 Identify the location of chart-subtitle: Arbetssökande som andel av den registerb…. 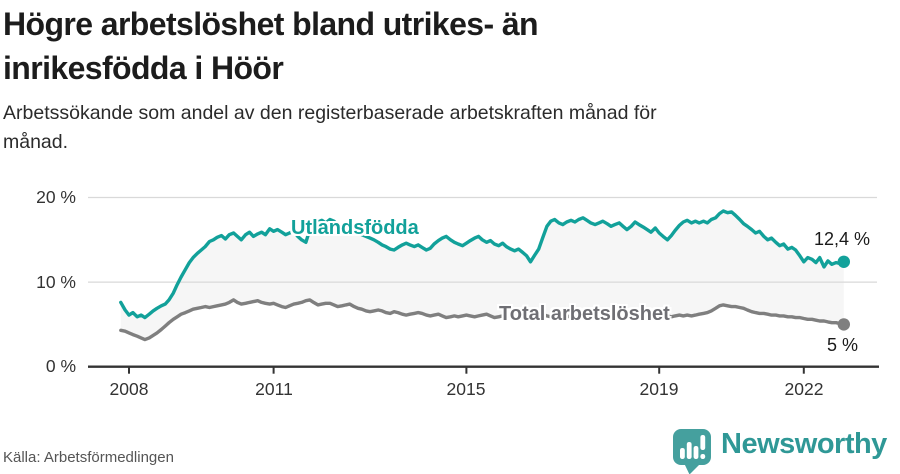
(423, 128).